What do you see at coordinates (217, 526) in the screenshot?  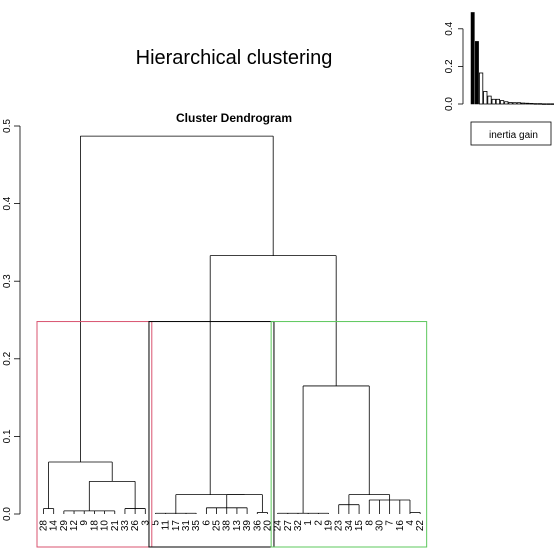 I see `leaf-label: 25` at bounding box center [217, 526].